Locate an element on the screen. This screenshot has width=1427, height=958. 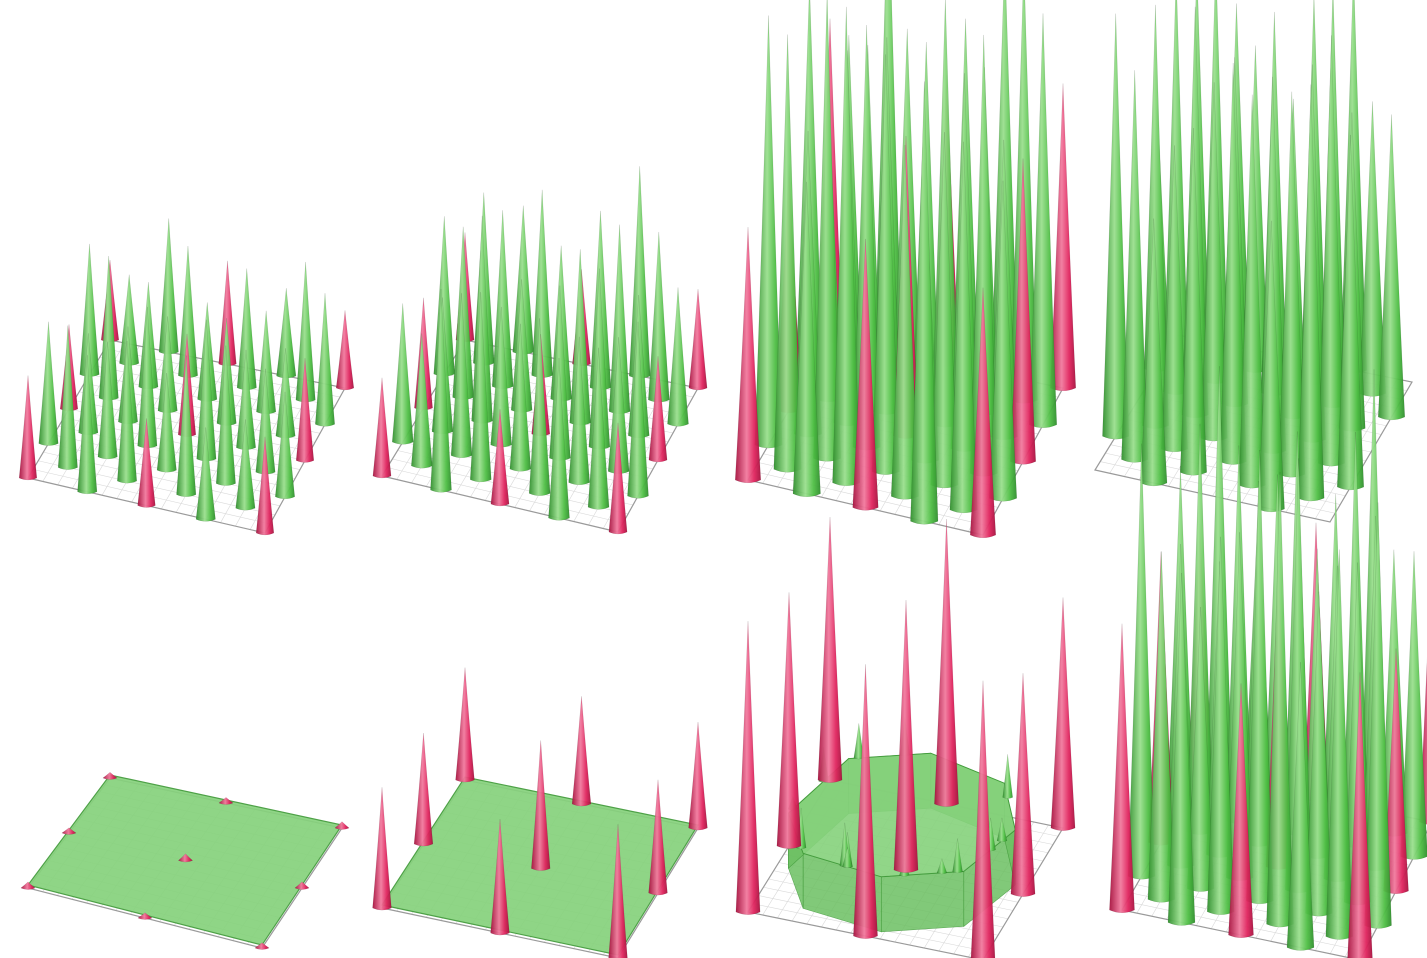
plateau-wall is located at coordinates (922, 902).